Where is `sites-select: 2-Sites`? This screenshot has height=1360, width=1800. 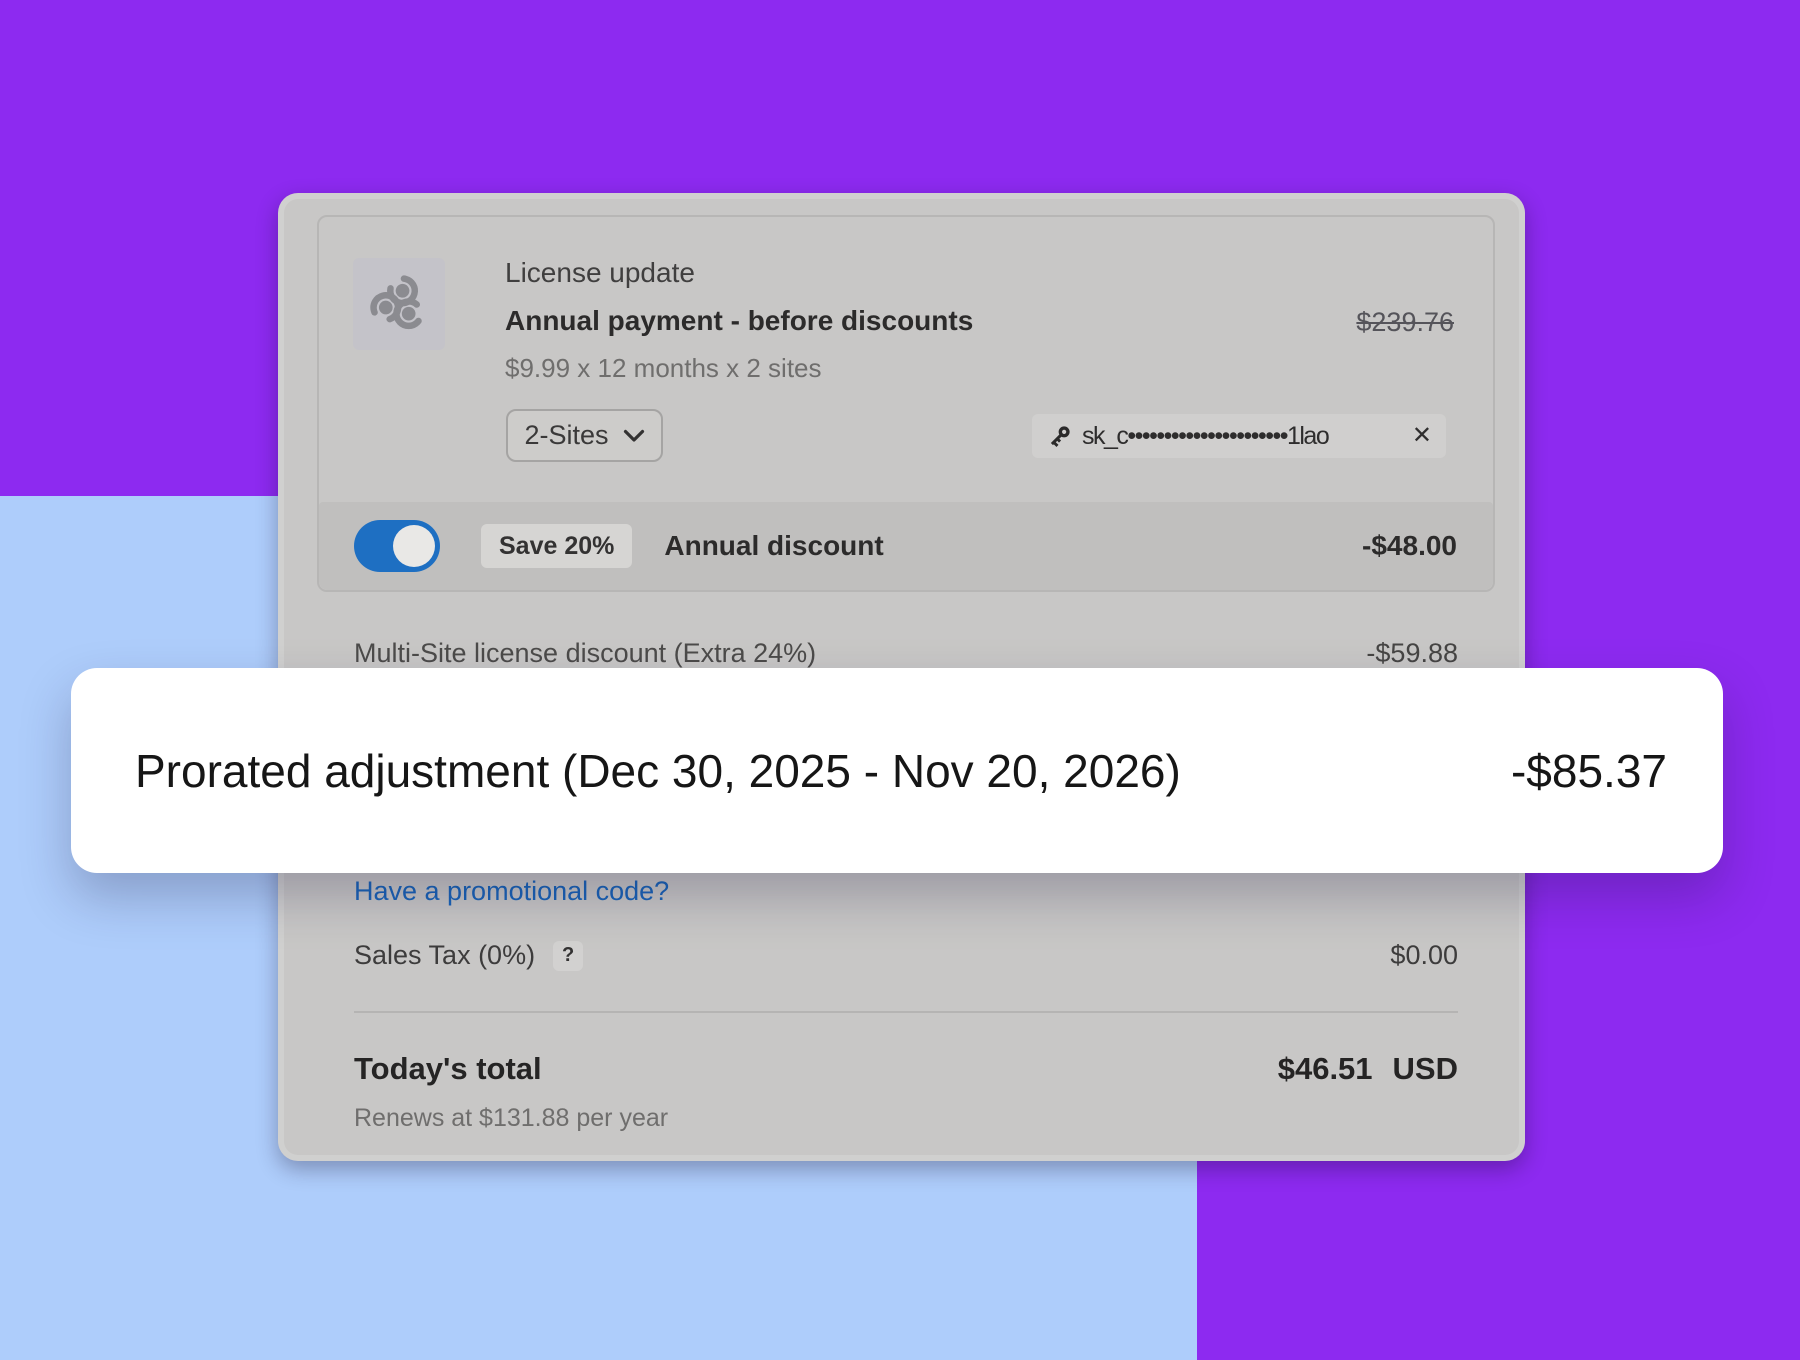
sites-select: 2-Sites is located at coordinates (584, 435).